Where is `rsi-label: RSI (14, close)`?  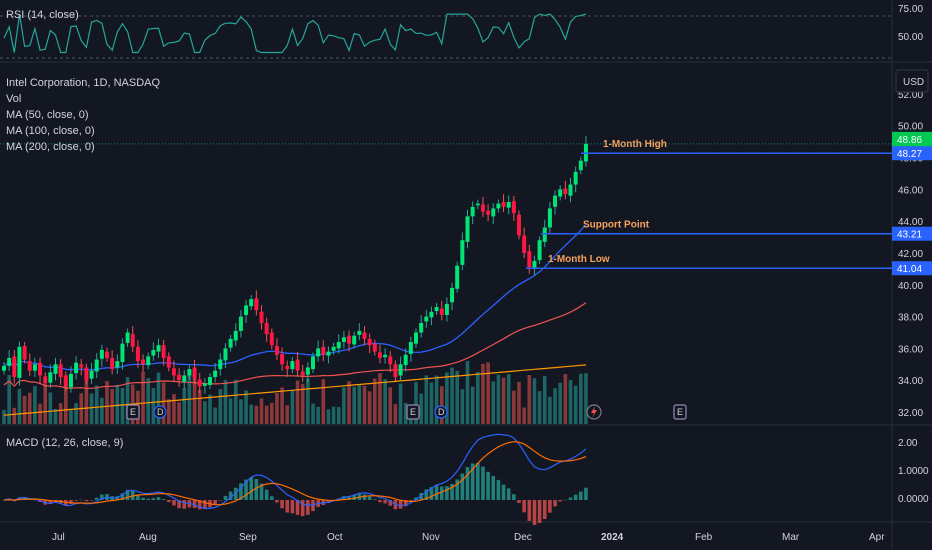
rsi-label: RSI (14, close) is located at coordinates (42, 15).